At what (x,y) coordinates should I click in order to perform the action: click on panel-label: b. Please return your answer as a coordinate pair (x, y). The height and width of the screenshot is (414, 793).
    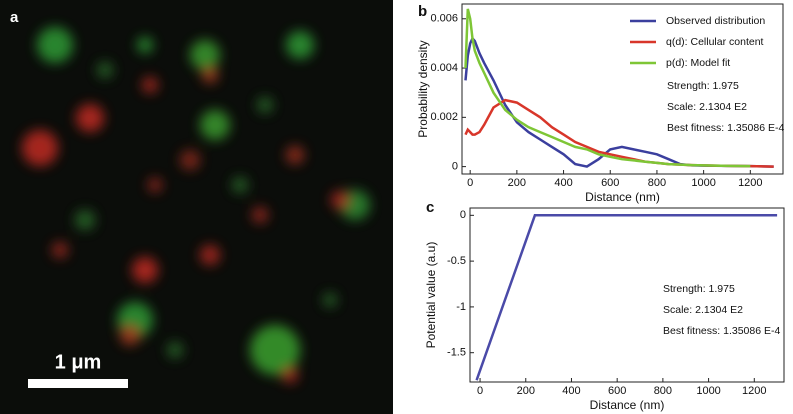
    Looking at the image, I should click on (422, 11).